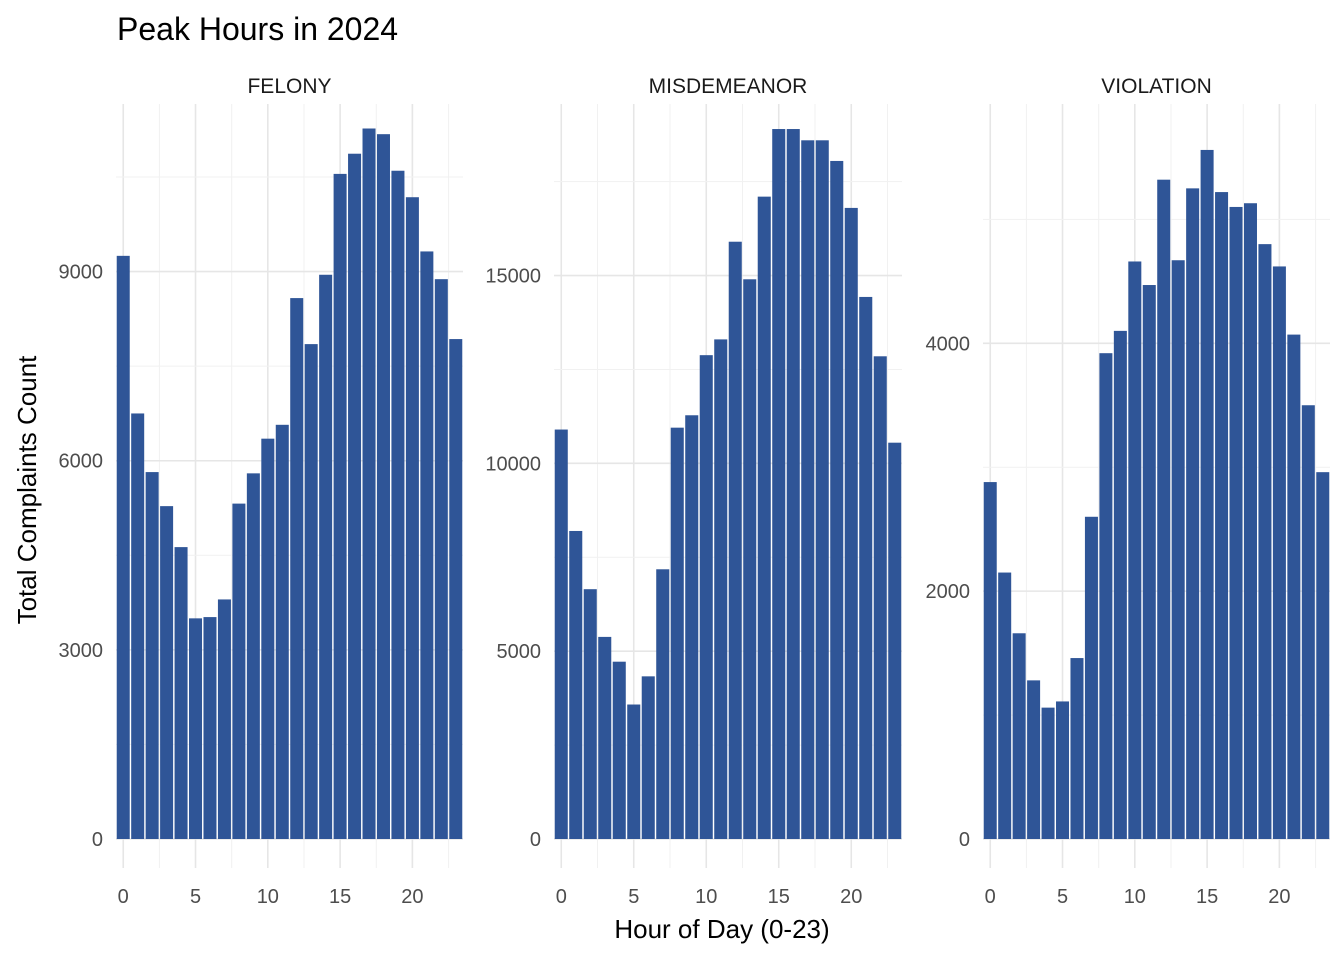 The image size is (1344, 965). What do you see at coordinates (513, 464) in the screenshot?
I see `y-tick-label: 10000` at bounding box center [513, 464].